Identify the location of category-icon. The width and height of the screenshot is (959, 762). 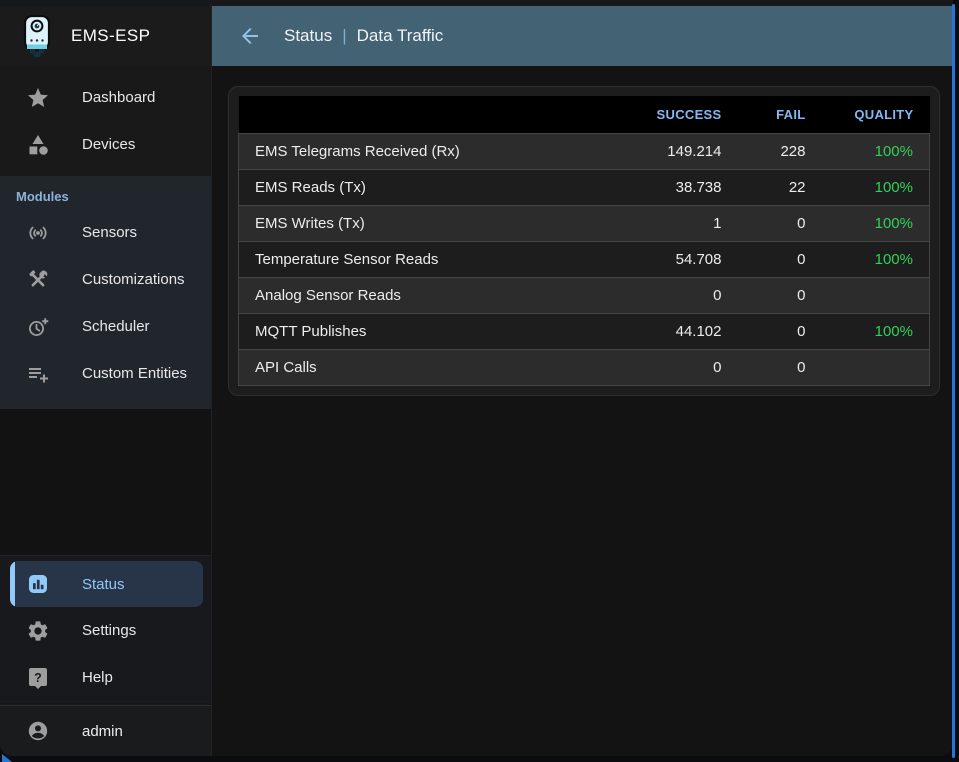
(38, 145).